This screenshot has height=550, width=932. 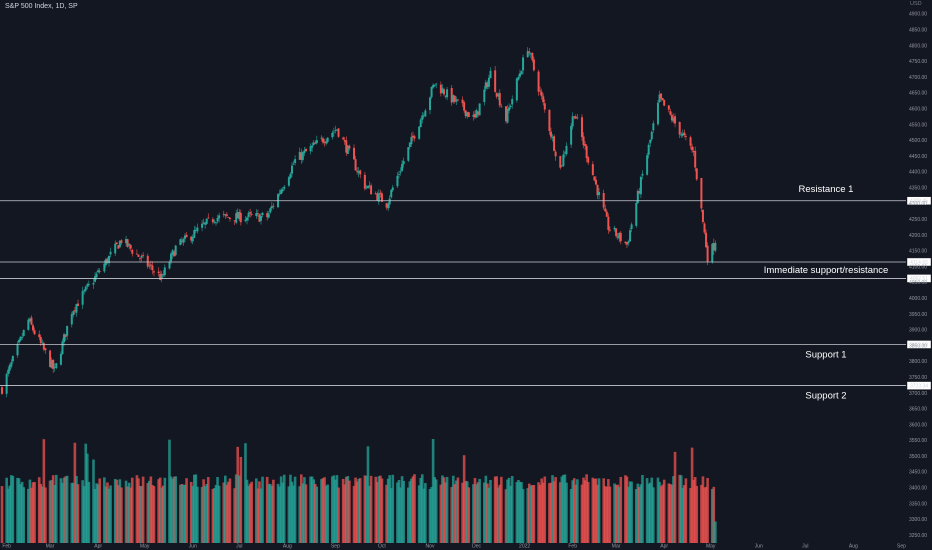 What do you see at coordinates (145, 547) in the screenshot?
I see `x-tick-label: May` at bounding box center [145, 547].